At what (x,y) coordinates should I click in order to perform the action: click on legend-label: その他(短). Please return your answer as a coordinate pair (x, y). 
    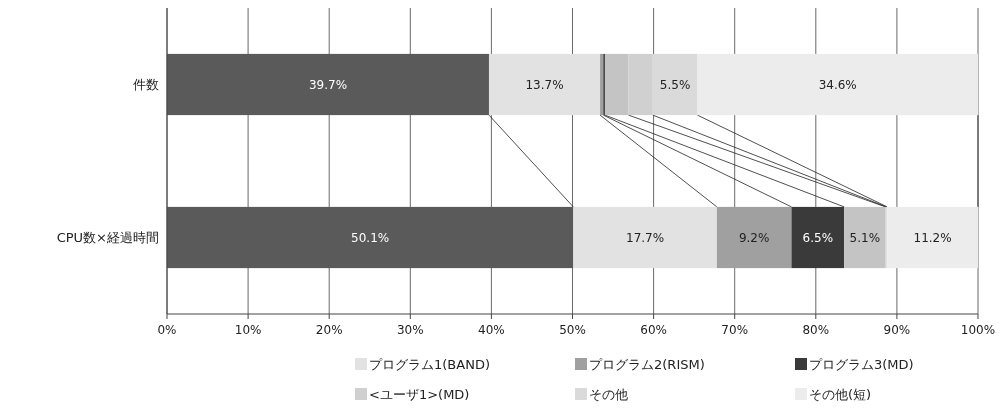
    Looking at the image, I should click on (840, 394).